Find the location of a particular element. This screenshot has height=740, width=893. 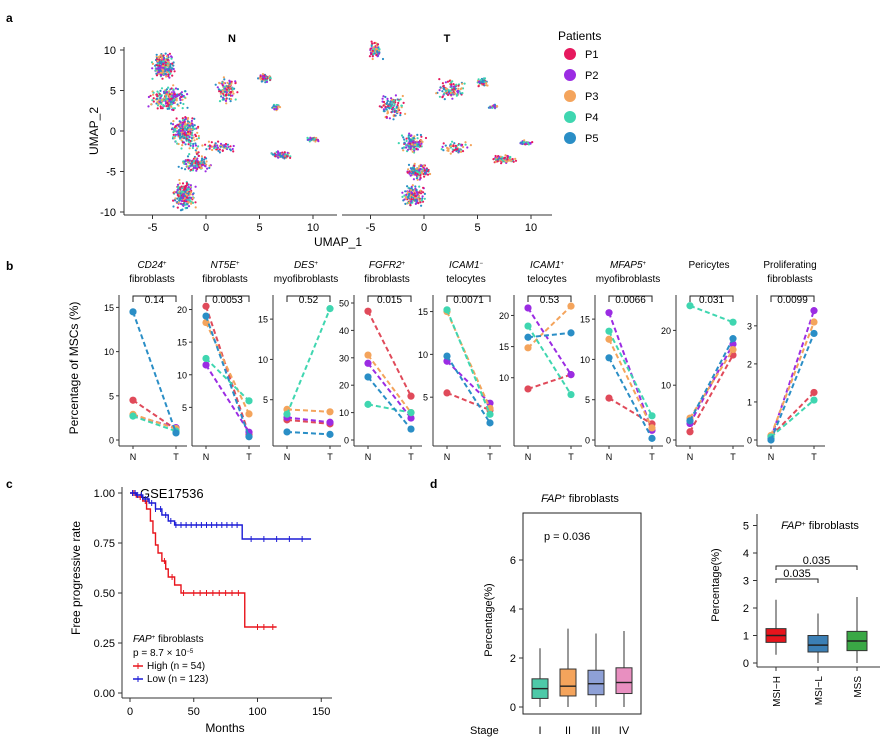

stage-y-tick-label: 6 is located at coordinates (513, 561).